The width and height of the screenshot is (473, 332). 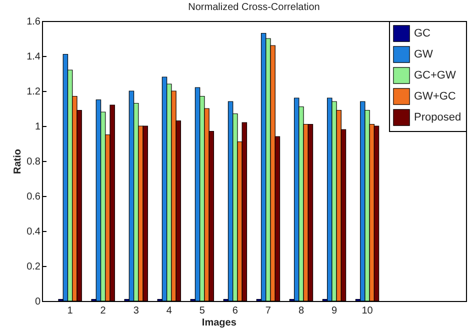 What do you see at coordinates (438, 118) in the screenshot?
I see `legend-label: Proposed` at bounding box center [438, 118].